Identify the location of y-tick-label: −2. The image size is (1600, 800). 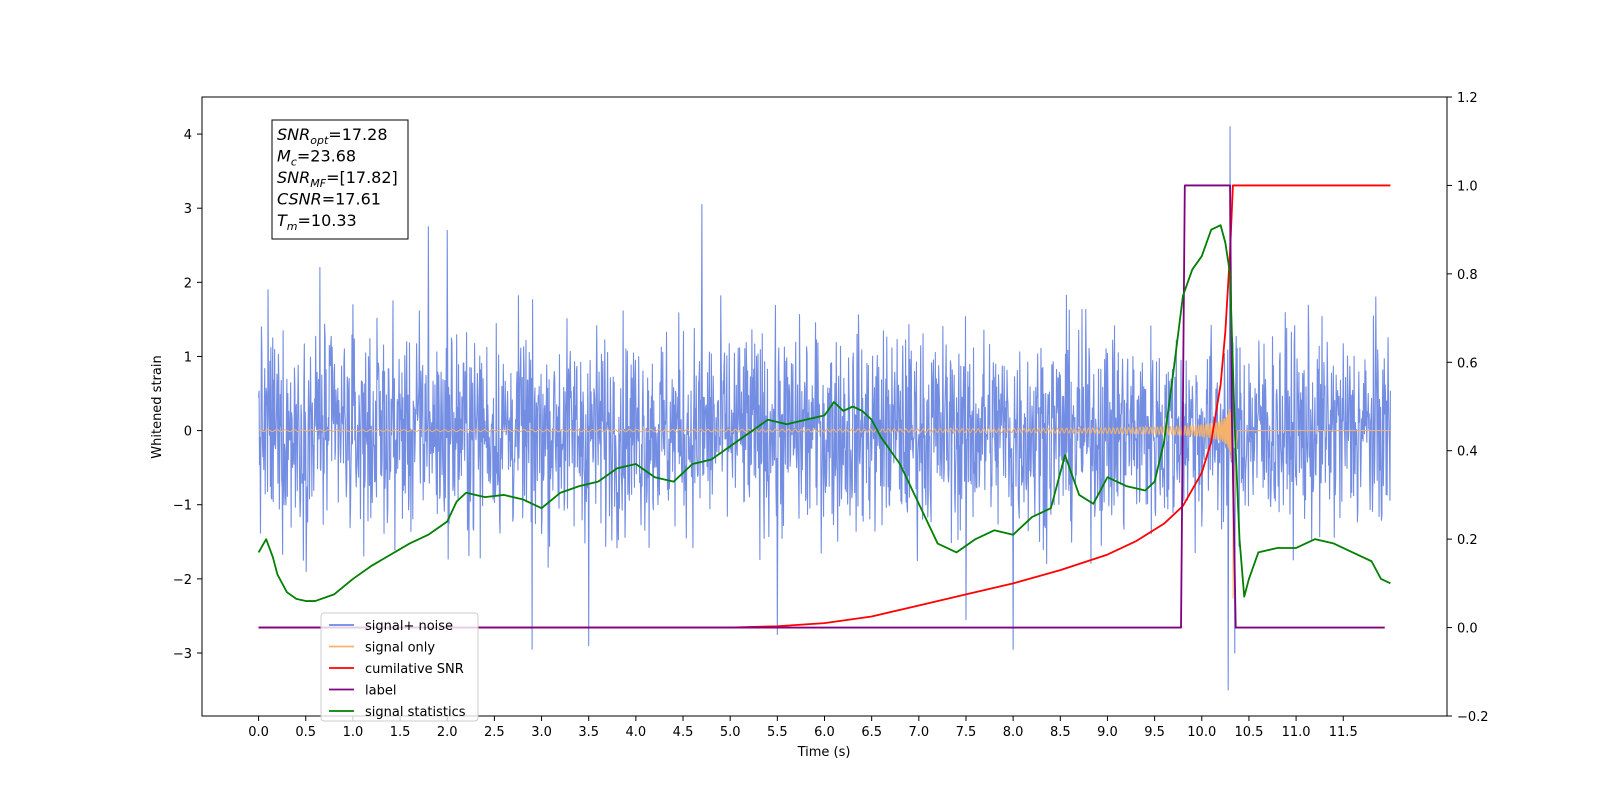
(182, 580).